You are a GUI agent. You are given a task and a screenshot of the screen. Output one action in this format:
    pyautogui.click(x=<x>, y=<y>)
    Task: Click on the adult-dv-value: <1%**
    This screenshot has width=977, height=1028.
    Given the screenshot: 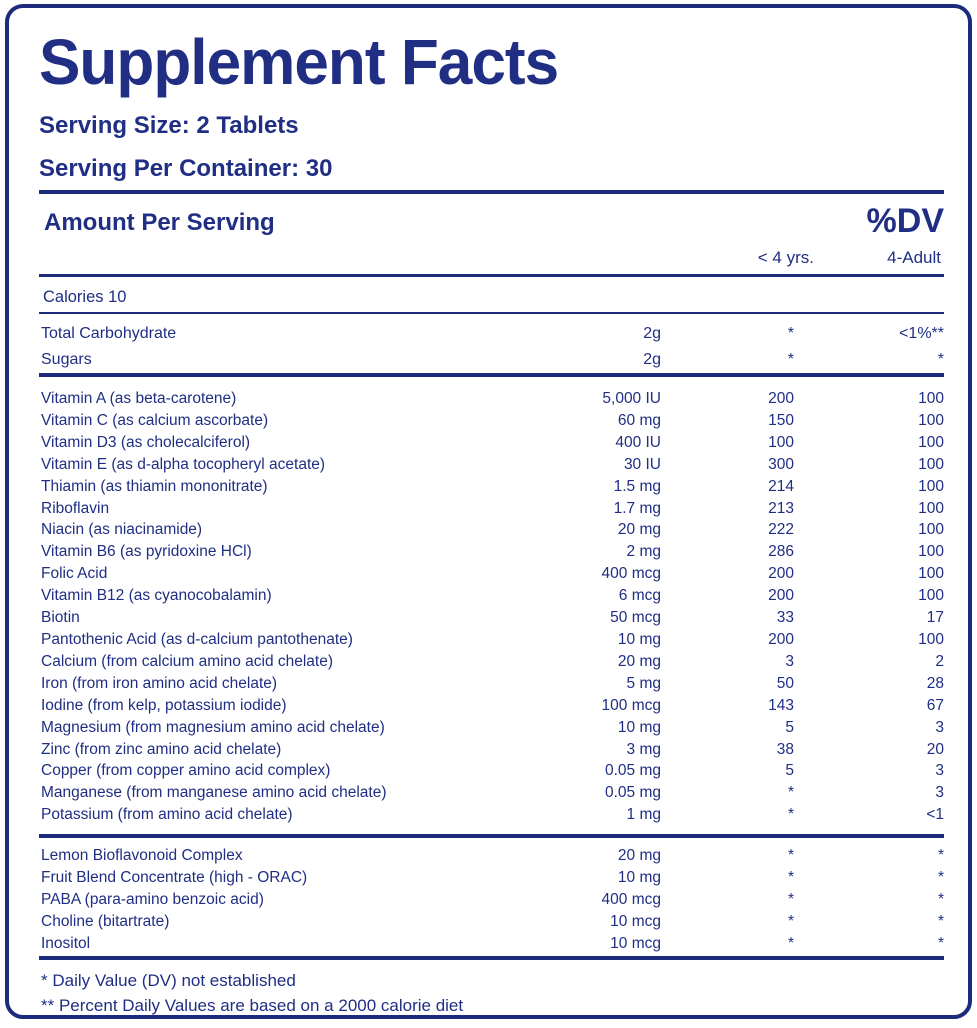 What is the action you would take?
    pyautogui.click(x=921, y=333)
    